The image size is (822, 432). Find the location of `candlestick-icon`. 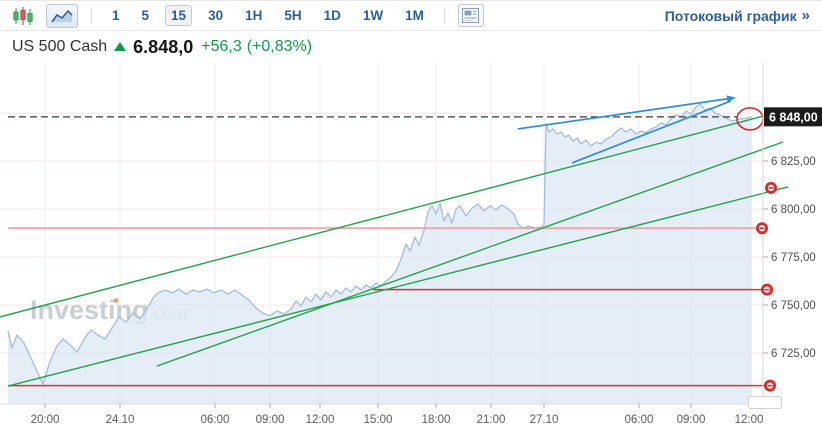

candlestick-icon is located at coordinates (23, 15).